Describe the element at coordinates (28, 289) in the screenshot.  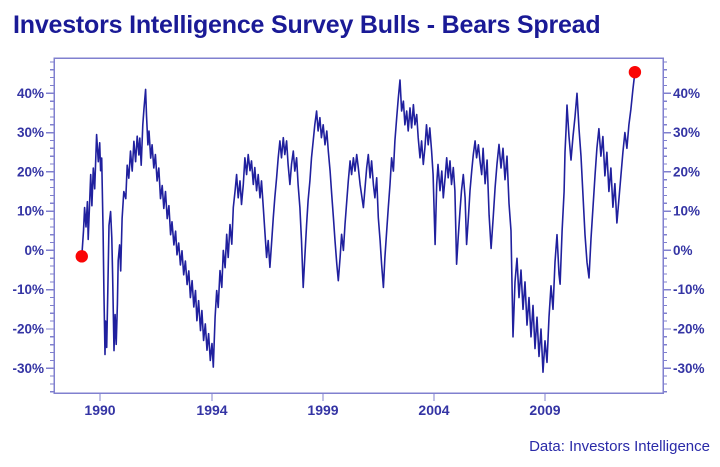
I see `y-axis-label-left: -10%` at that location.